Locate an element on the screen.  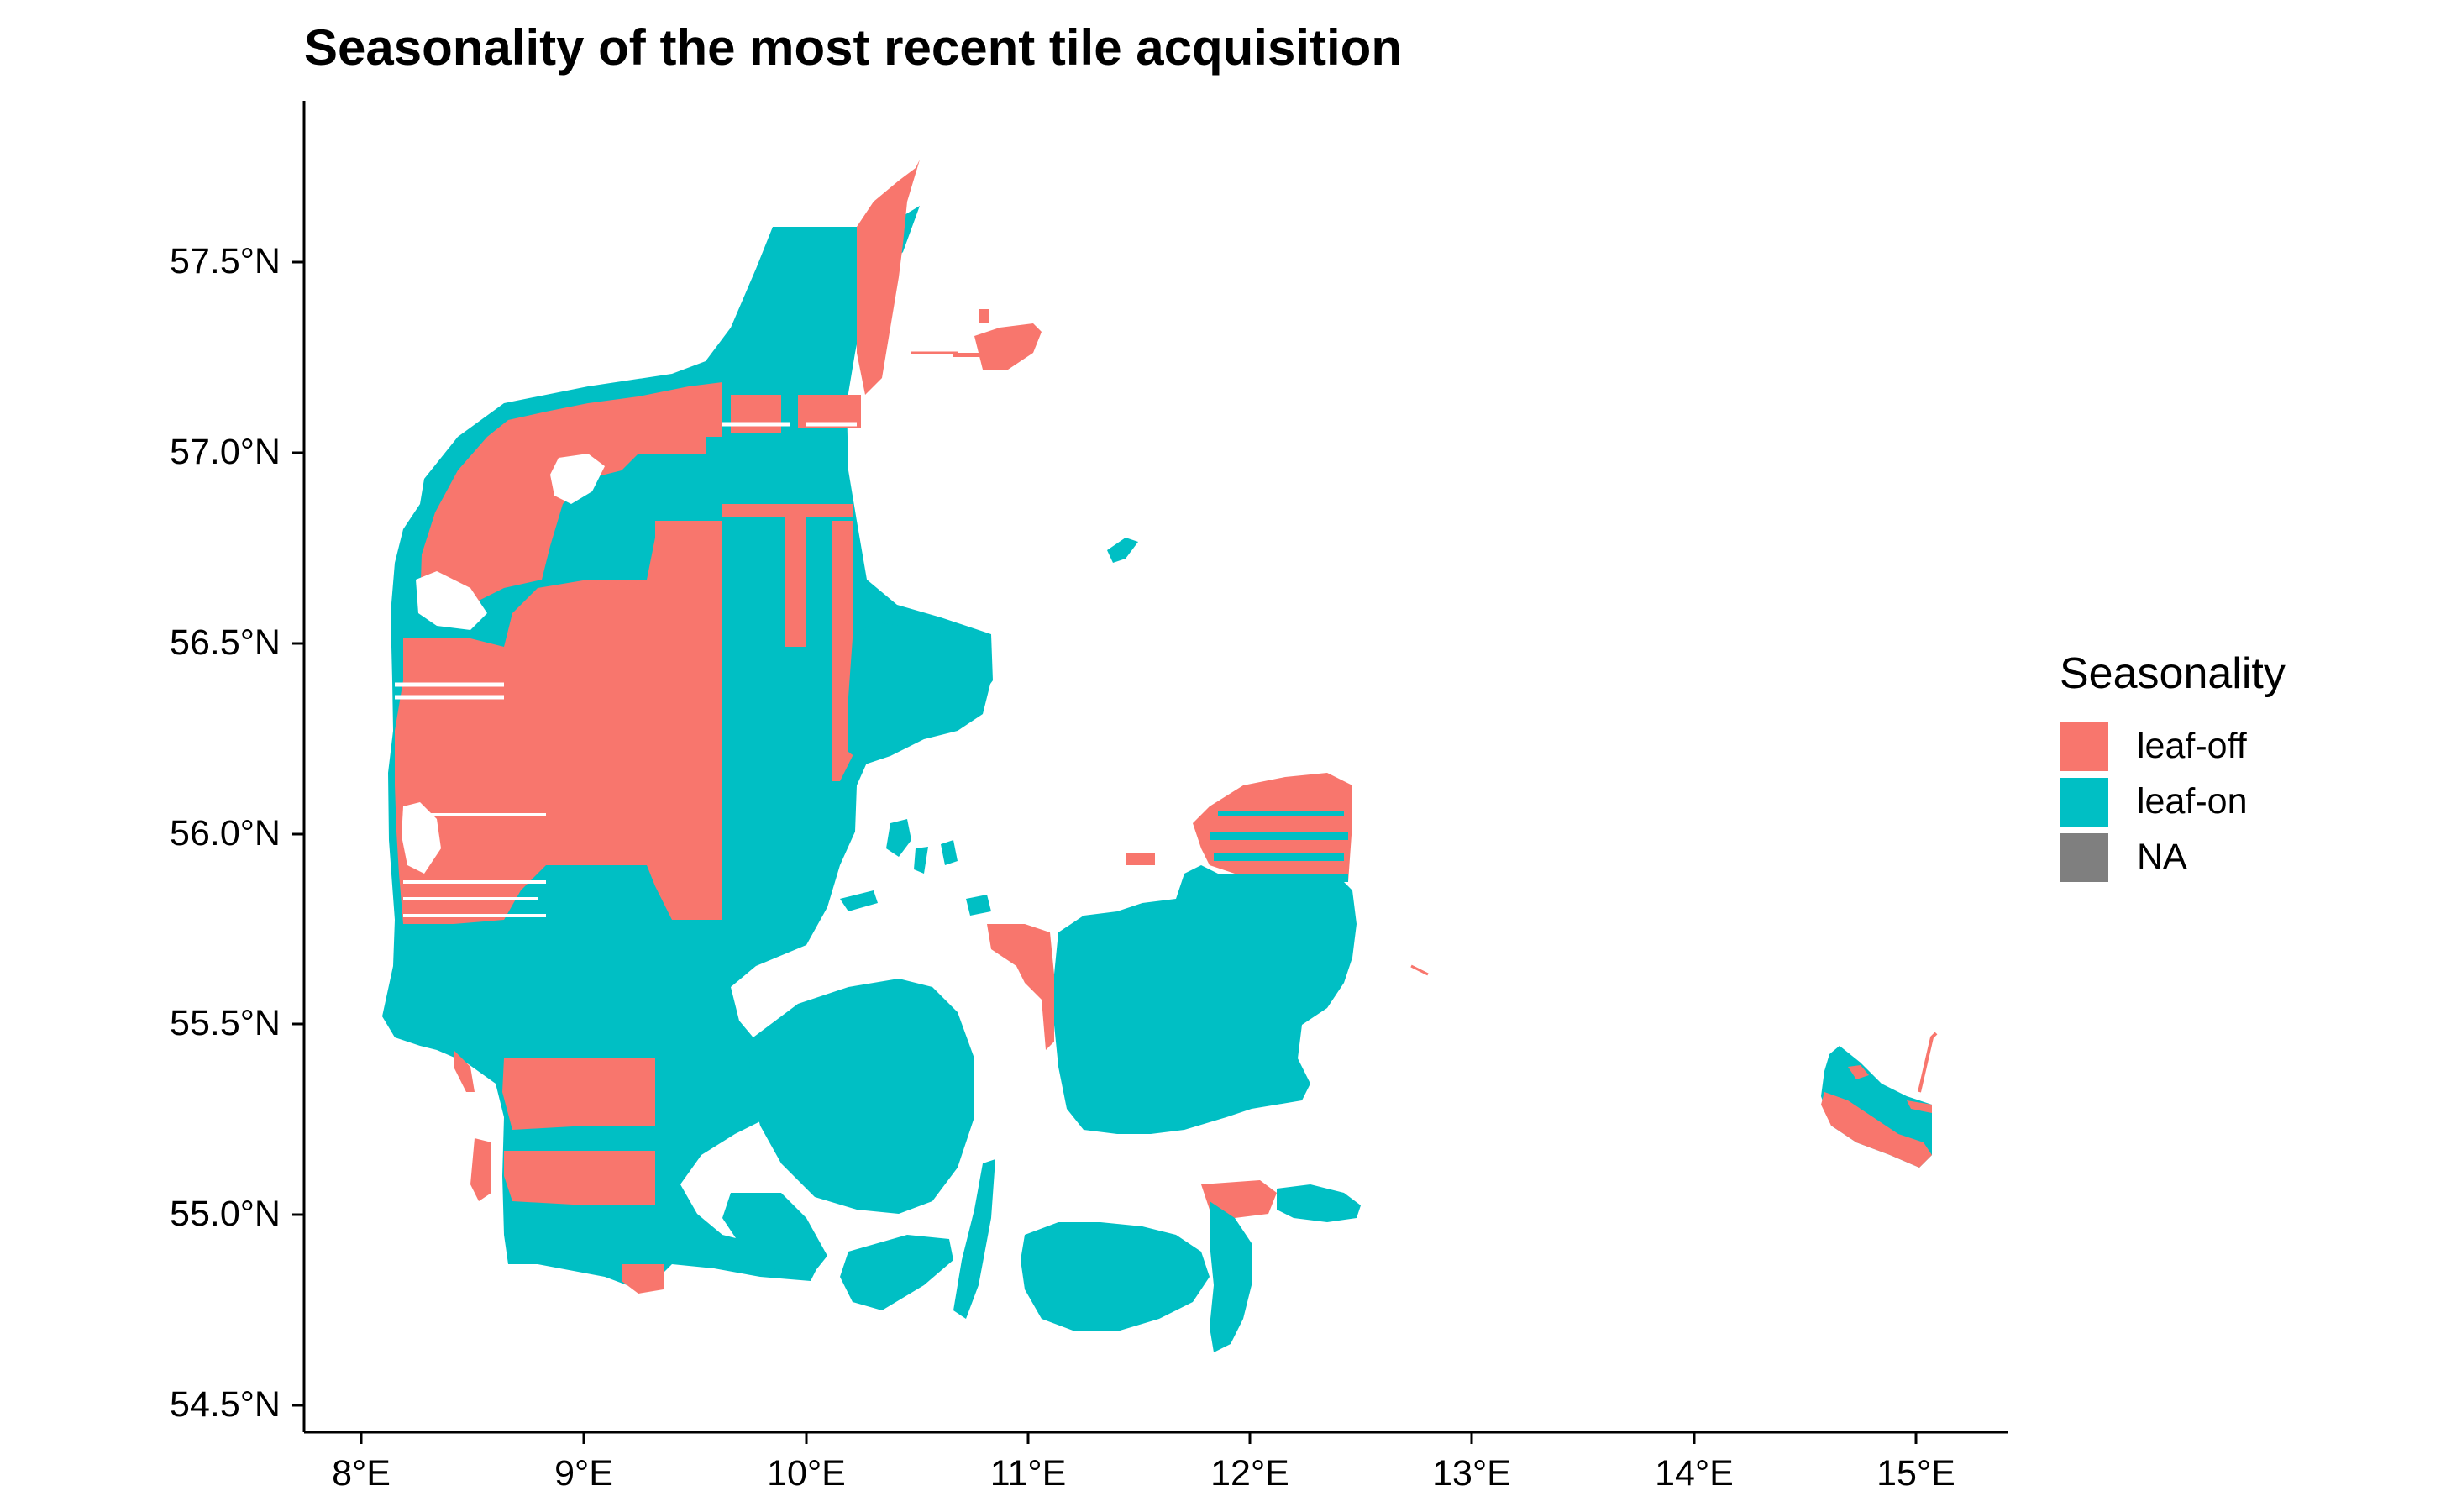
skagen-leaf-off is located at coordinates (889, 277).